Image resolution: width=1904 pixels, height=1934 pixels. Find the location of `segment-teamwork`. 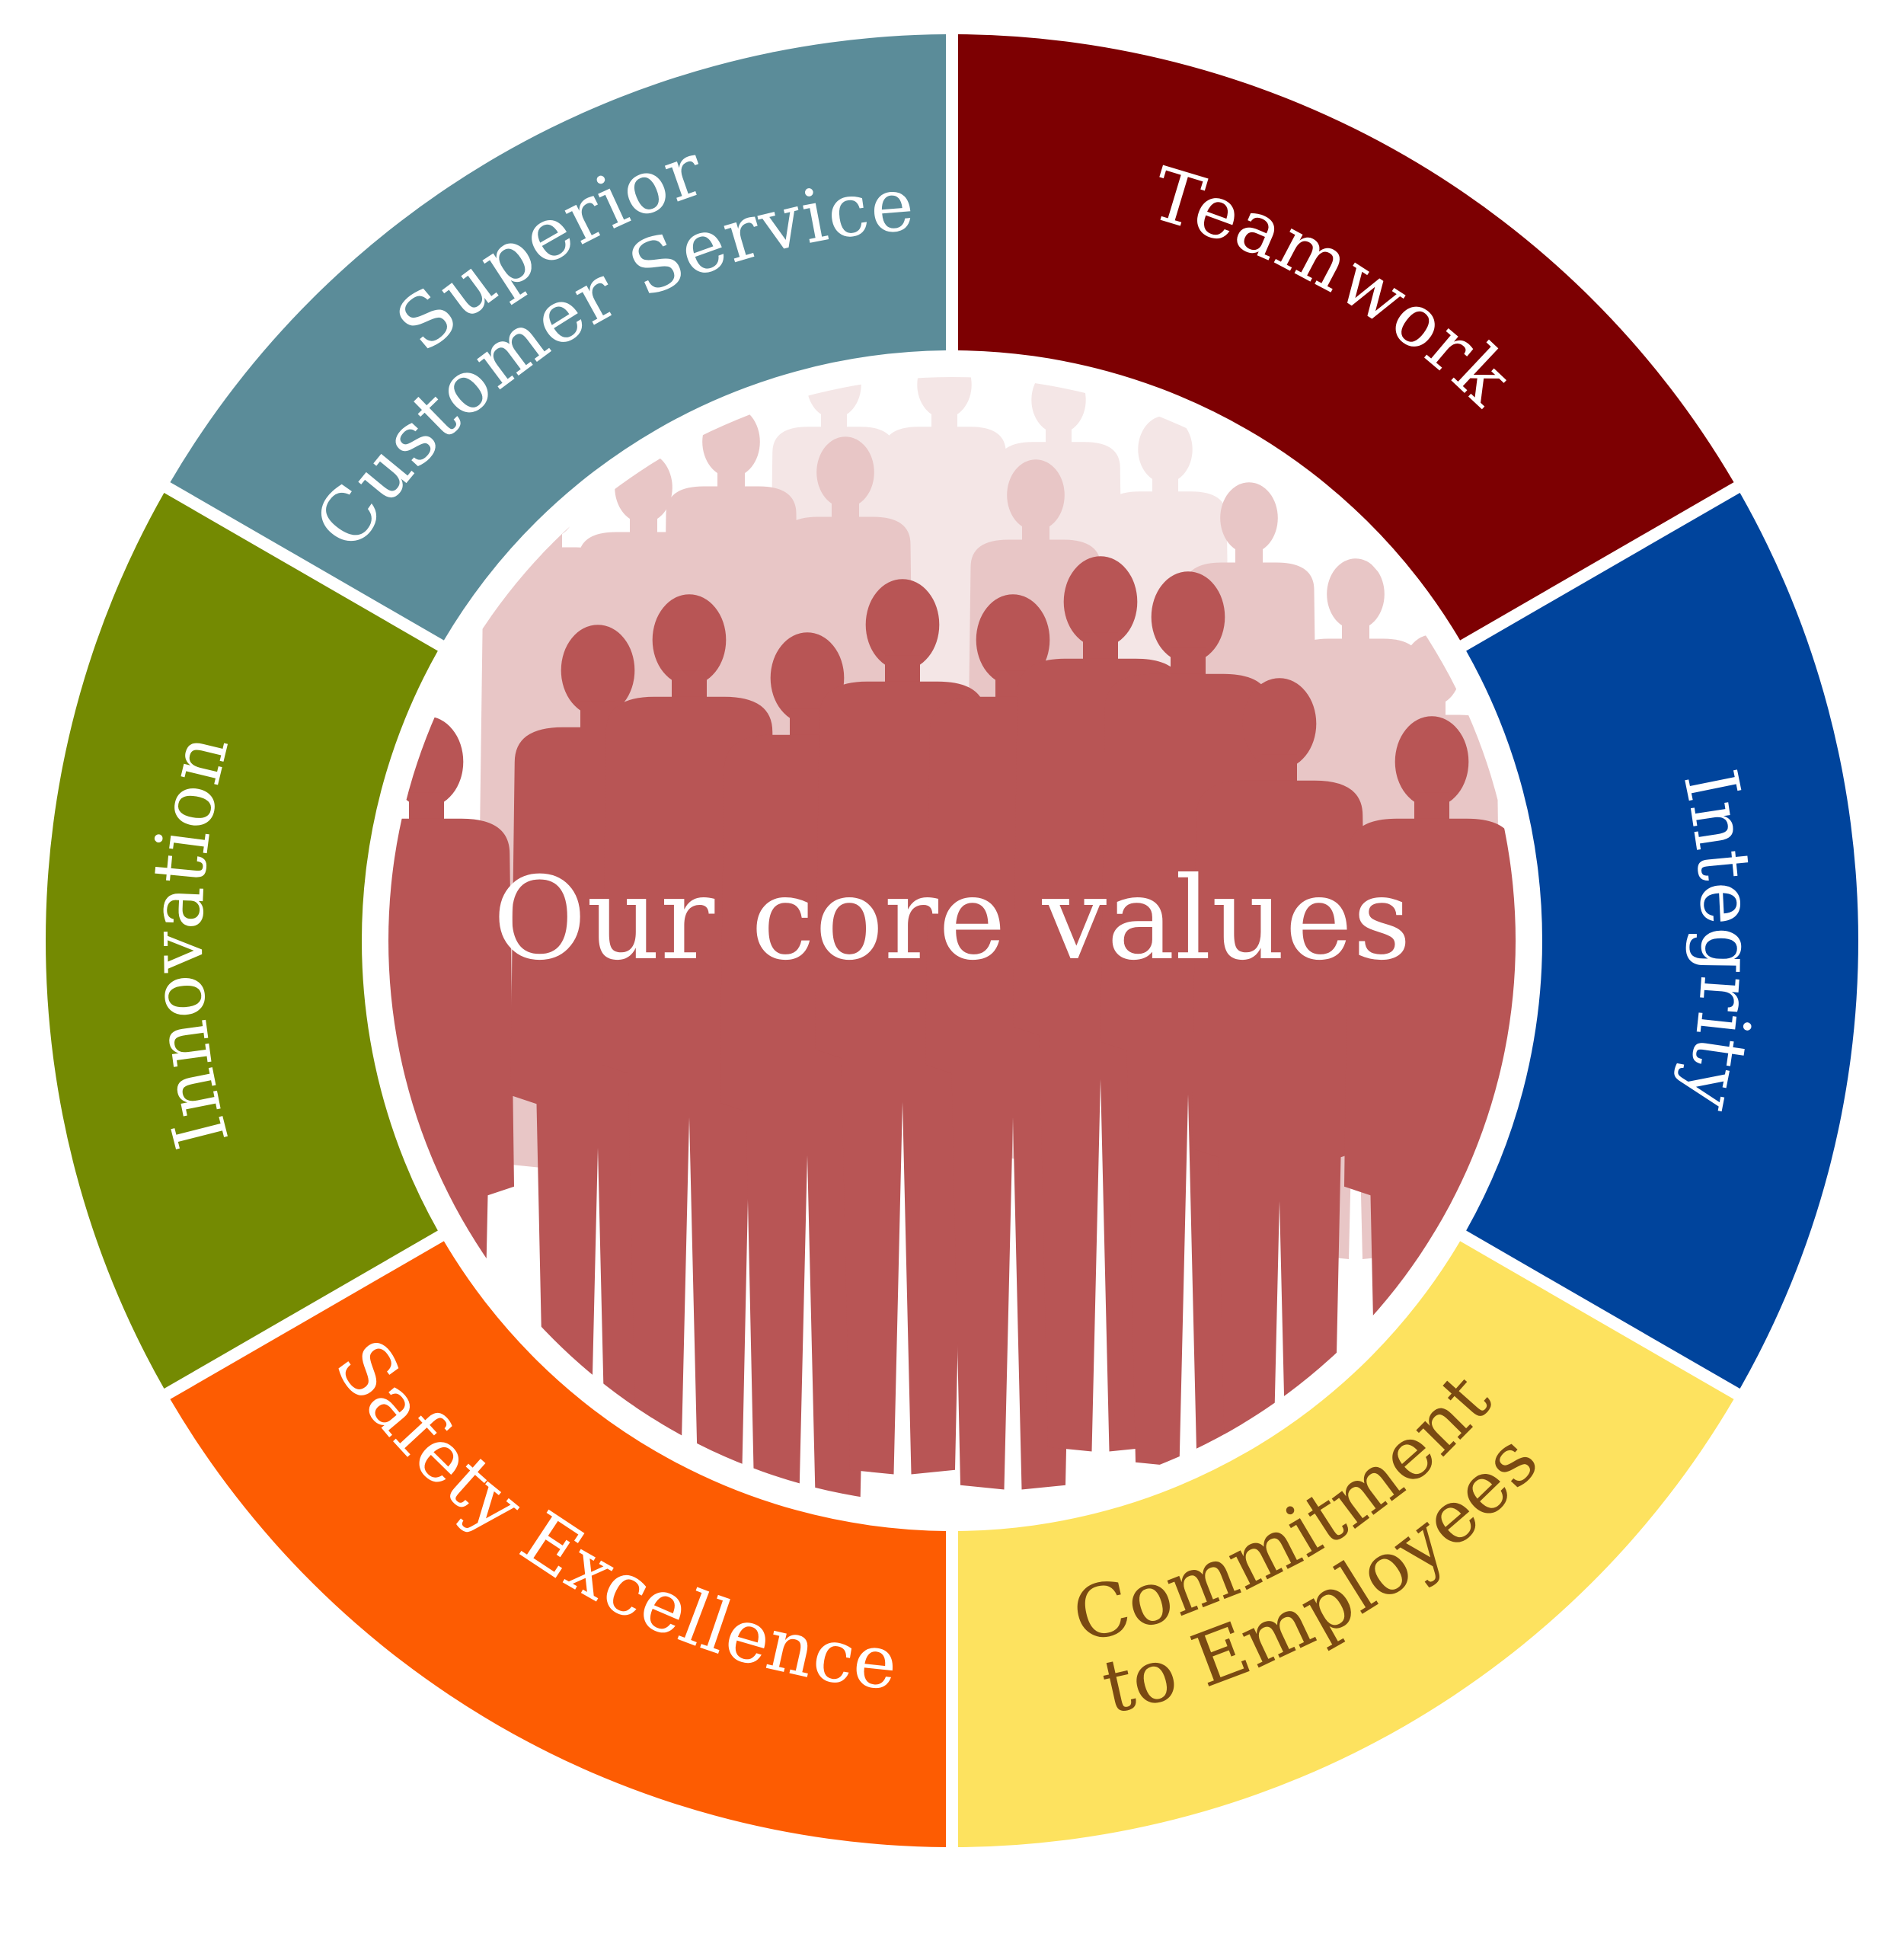

segment-teamwork is located at coordinates (1345, 337).